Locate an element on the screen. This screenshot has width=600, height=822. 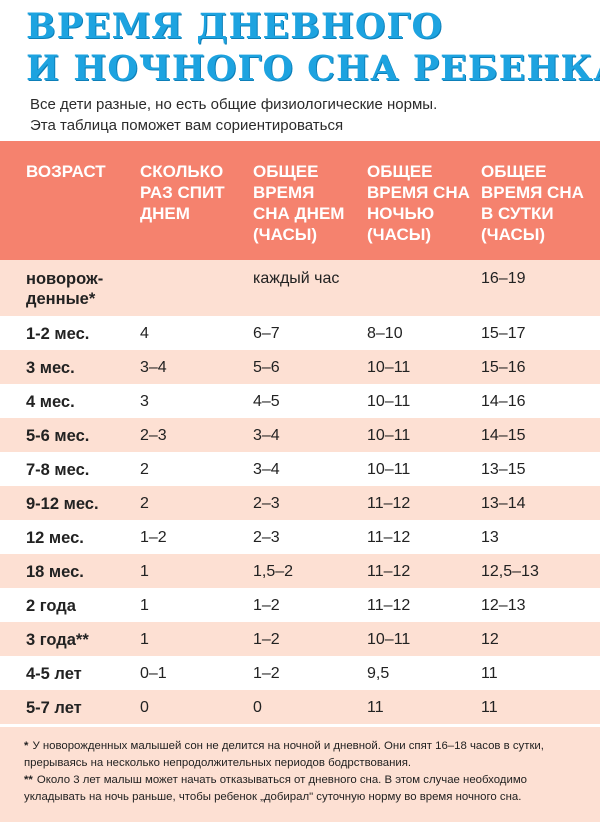
page-title-line-1: ВРЕМЯ ДНЕВНОГО is located at coordinates (235, 26).